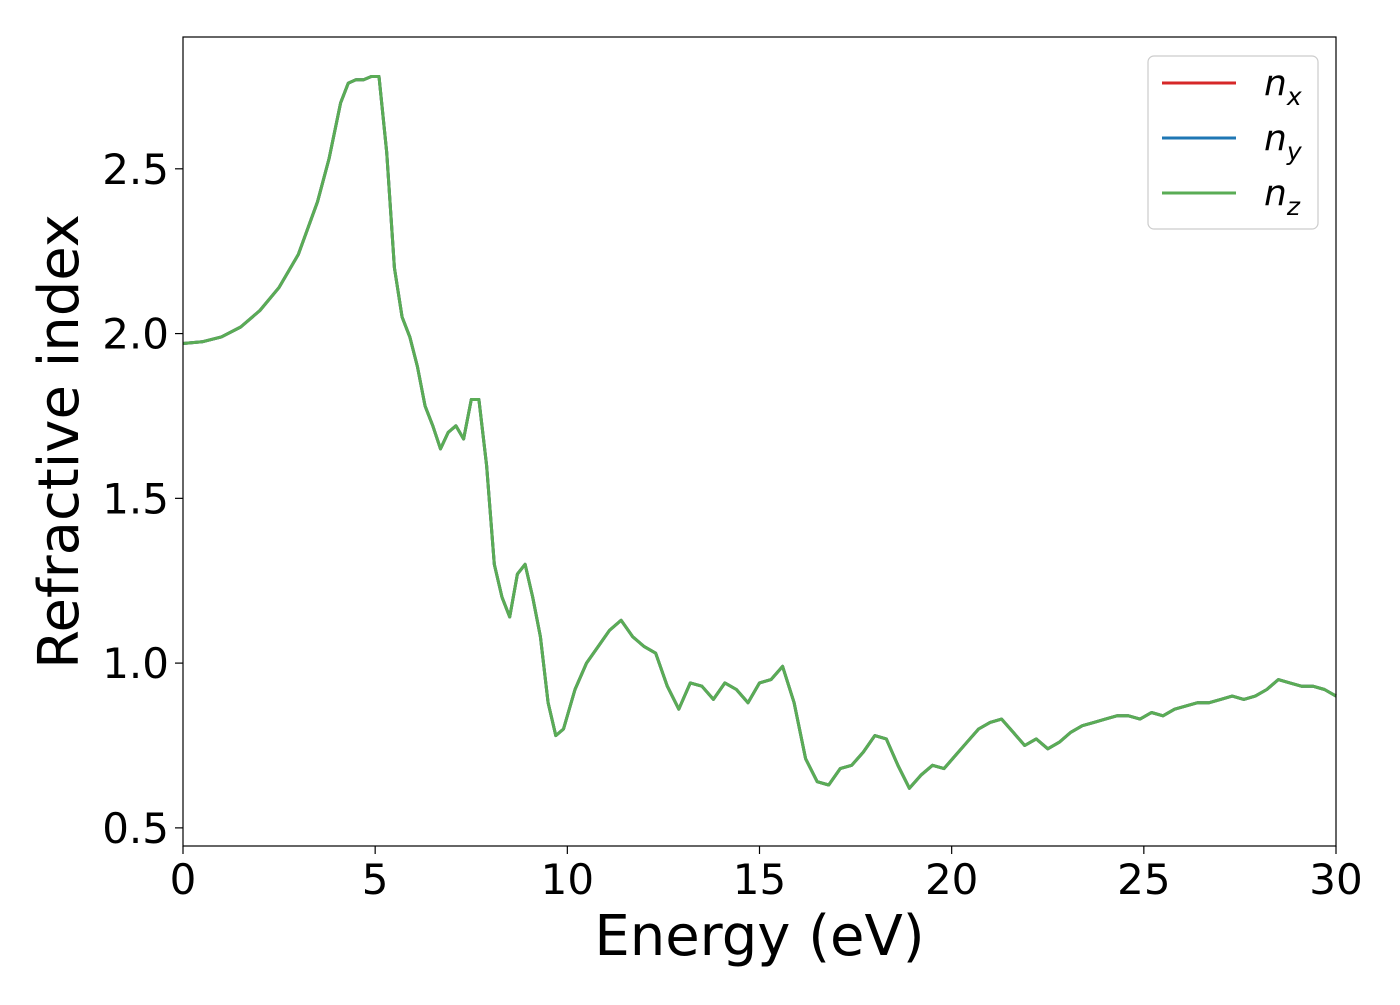 The image size is (1400, 1005). What do you see at coordinates (1283, 142) in the screenshot?
I see `legend-label-y: ny` at bounding box center [1283, 142].